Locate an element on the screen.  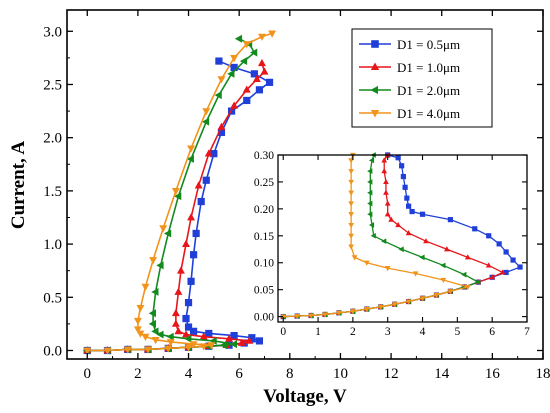
inset-y-tick-label: 0.30 is located at coordinates (264, 156).